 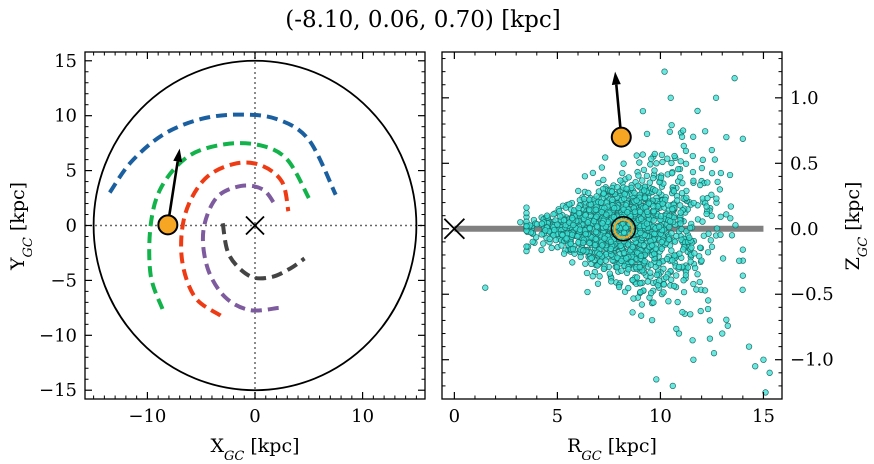 I want to click on y-tick-label: 15, so click(x=65, y=61).